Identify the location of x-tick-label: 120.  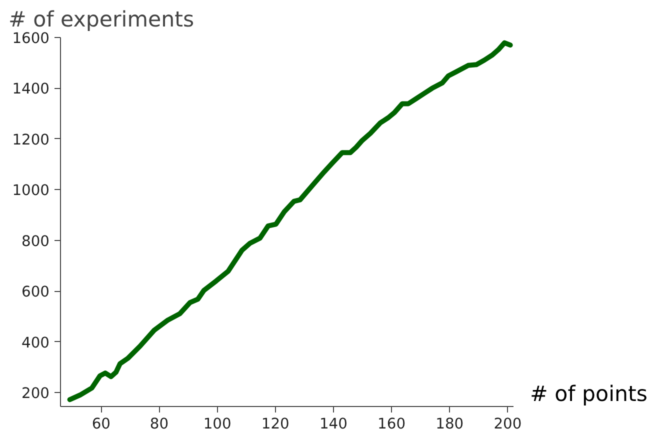
(275, 424).